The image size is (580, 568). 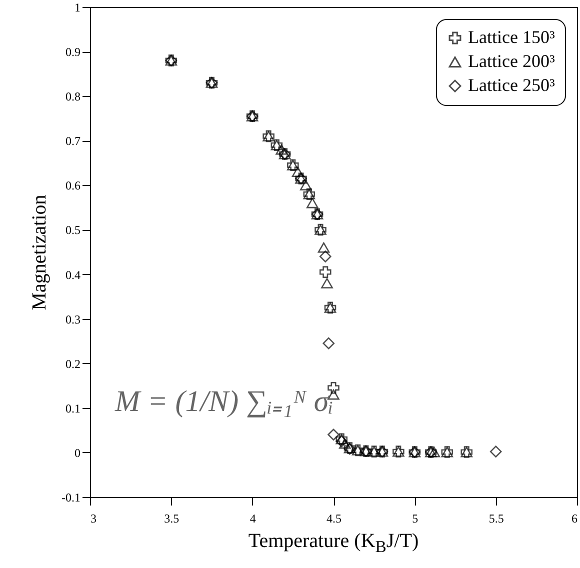 I want to click on legend-label: Lattice 150³, so click(x=512, y=37).